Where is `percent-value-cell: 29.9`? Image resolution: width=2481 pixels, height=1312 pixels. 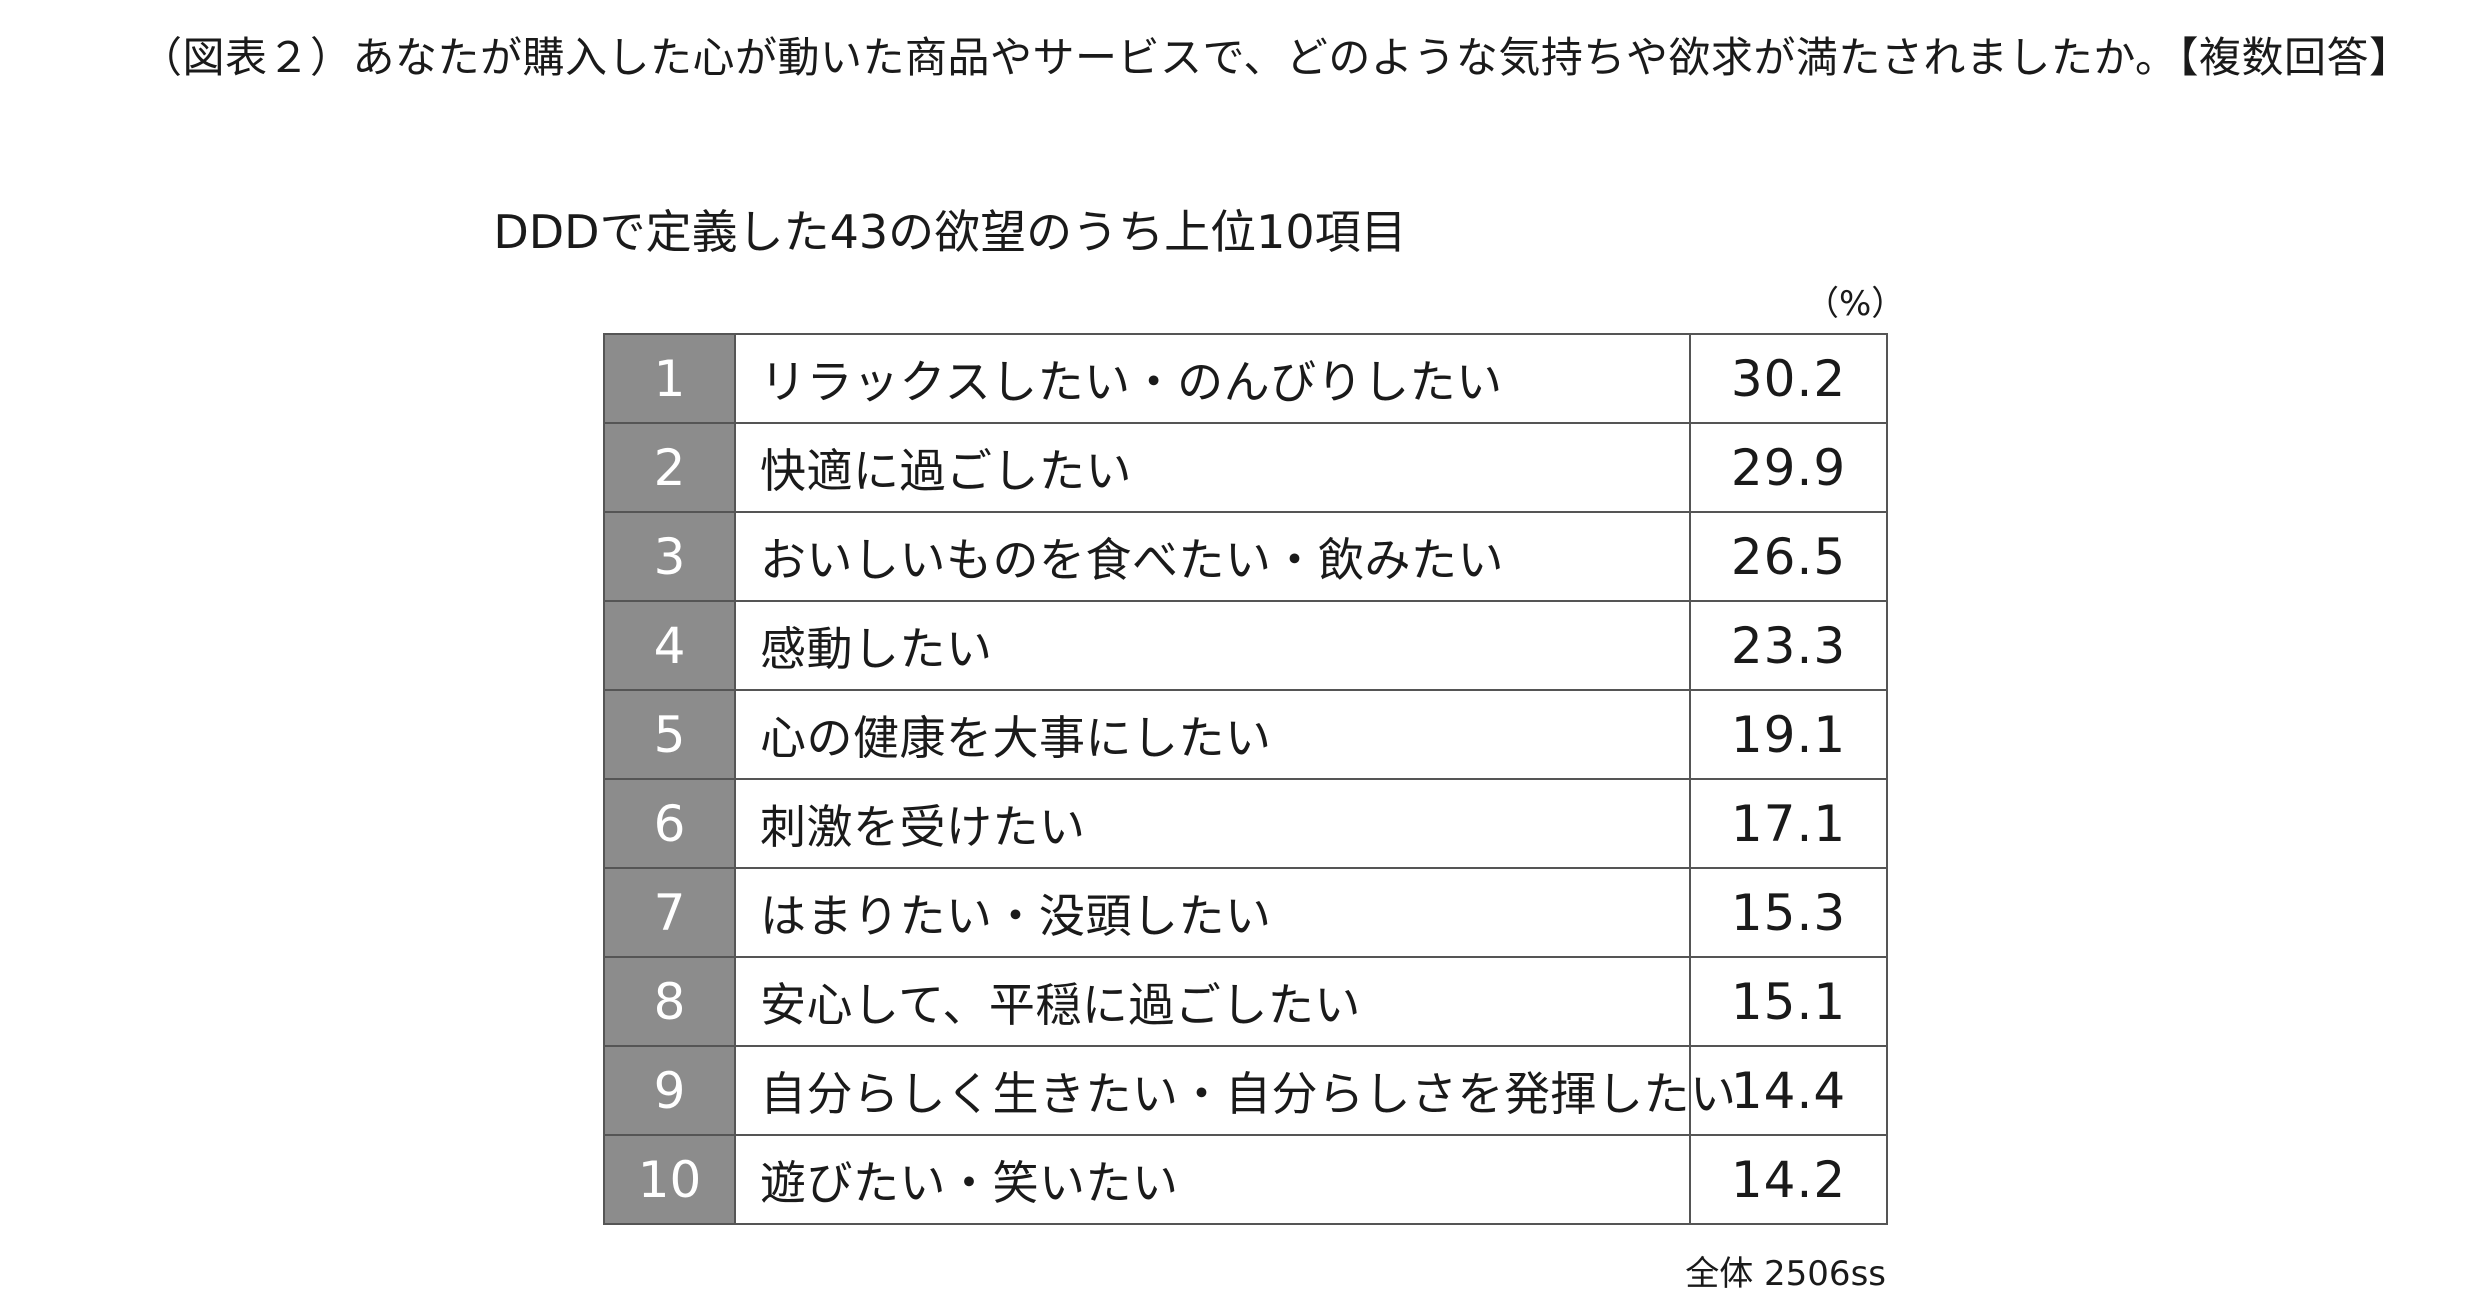
percent-value-cell: 29.9 is located at coordinates (1788, 467).